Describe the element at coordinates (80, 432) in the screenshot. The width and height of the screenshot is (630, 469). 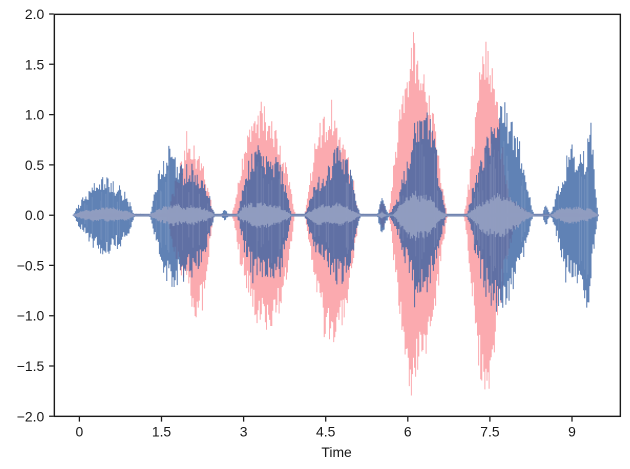
I see `svg-text: 0` at that location.